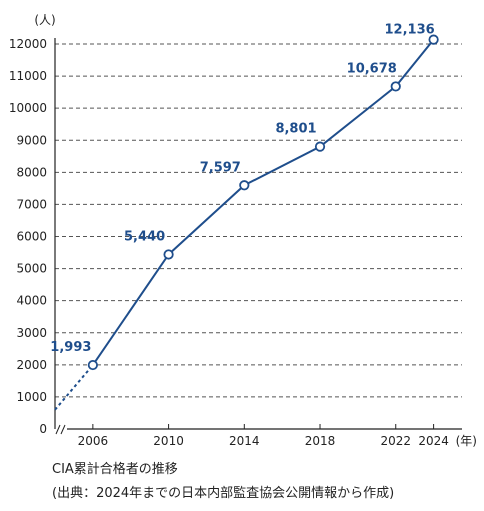 The width and height of the screenshot is (484, 511). What do you see at coordinates (93, 441) in the screenshot?
I see `x-tick-2006: 2006` at bounding box center [93, 441].